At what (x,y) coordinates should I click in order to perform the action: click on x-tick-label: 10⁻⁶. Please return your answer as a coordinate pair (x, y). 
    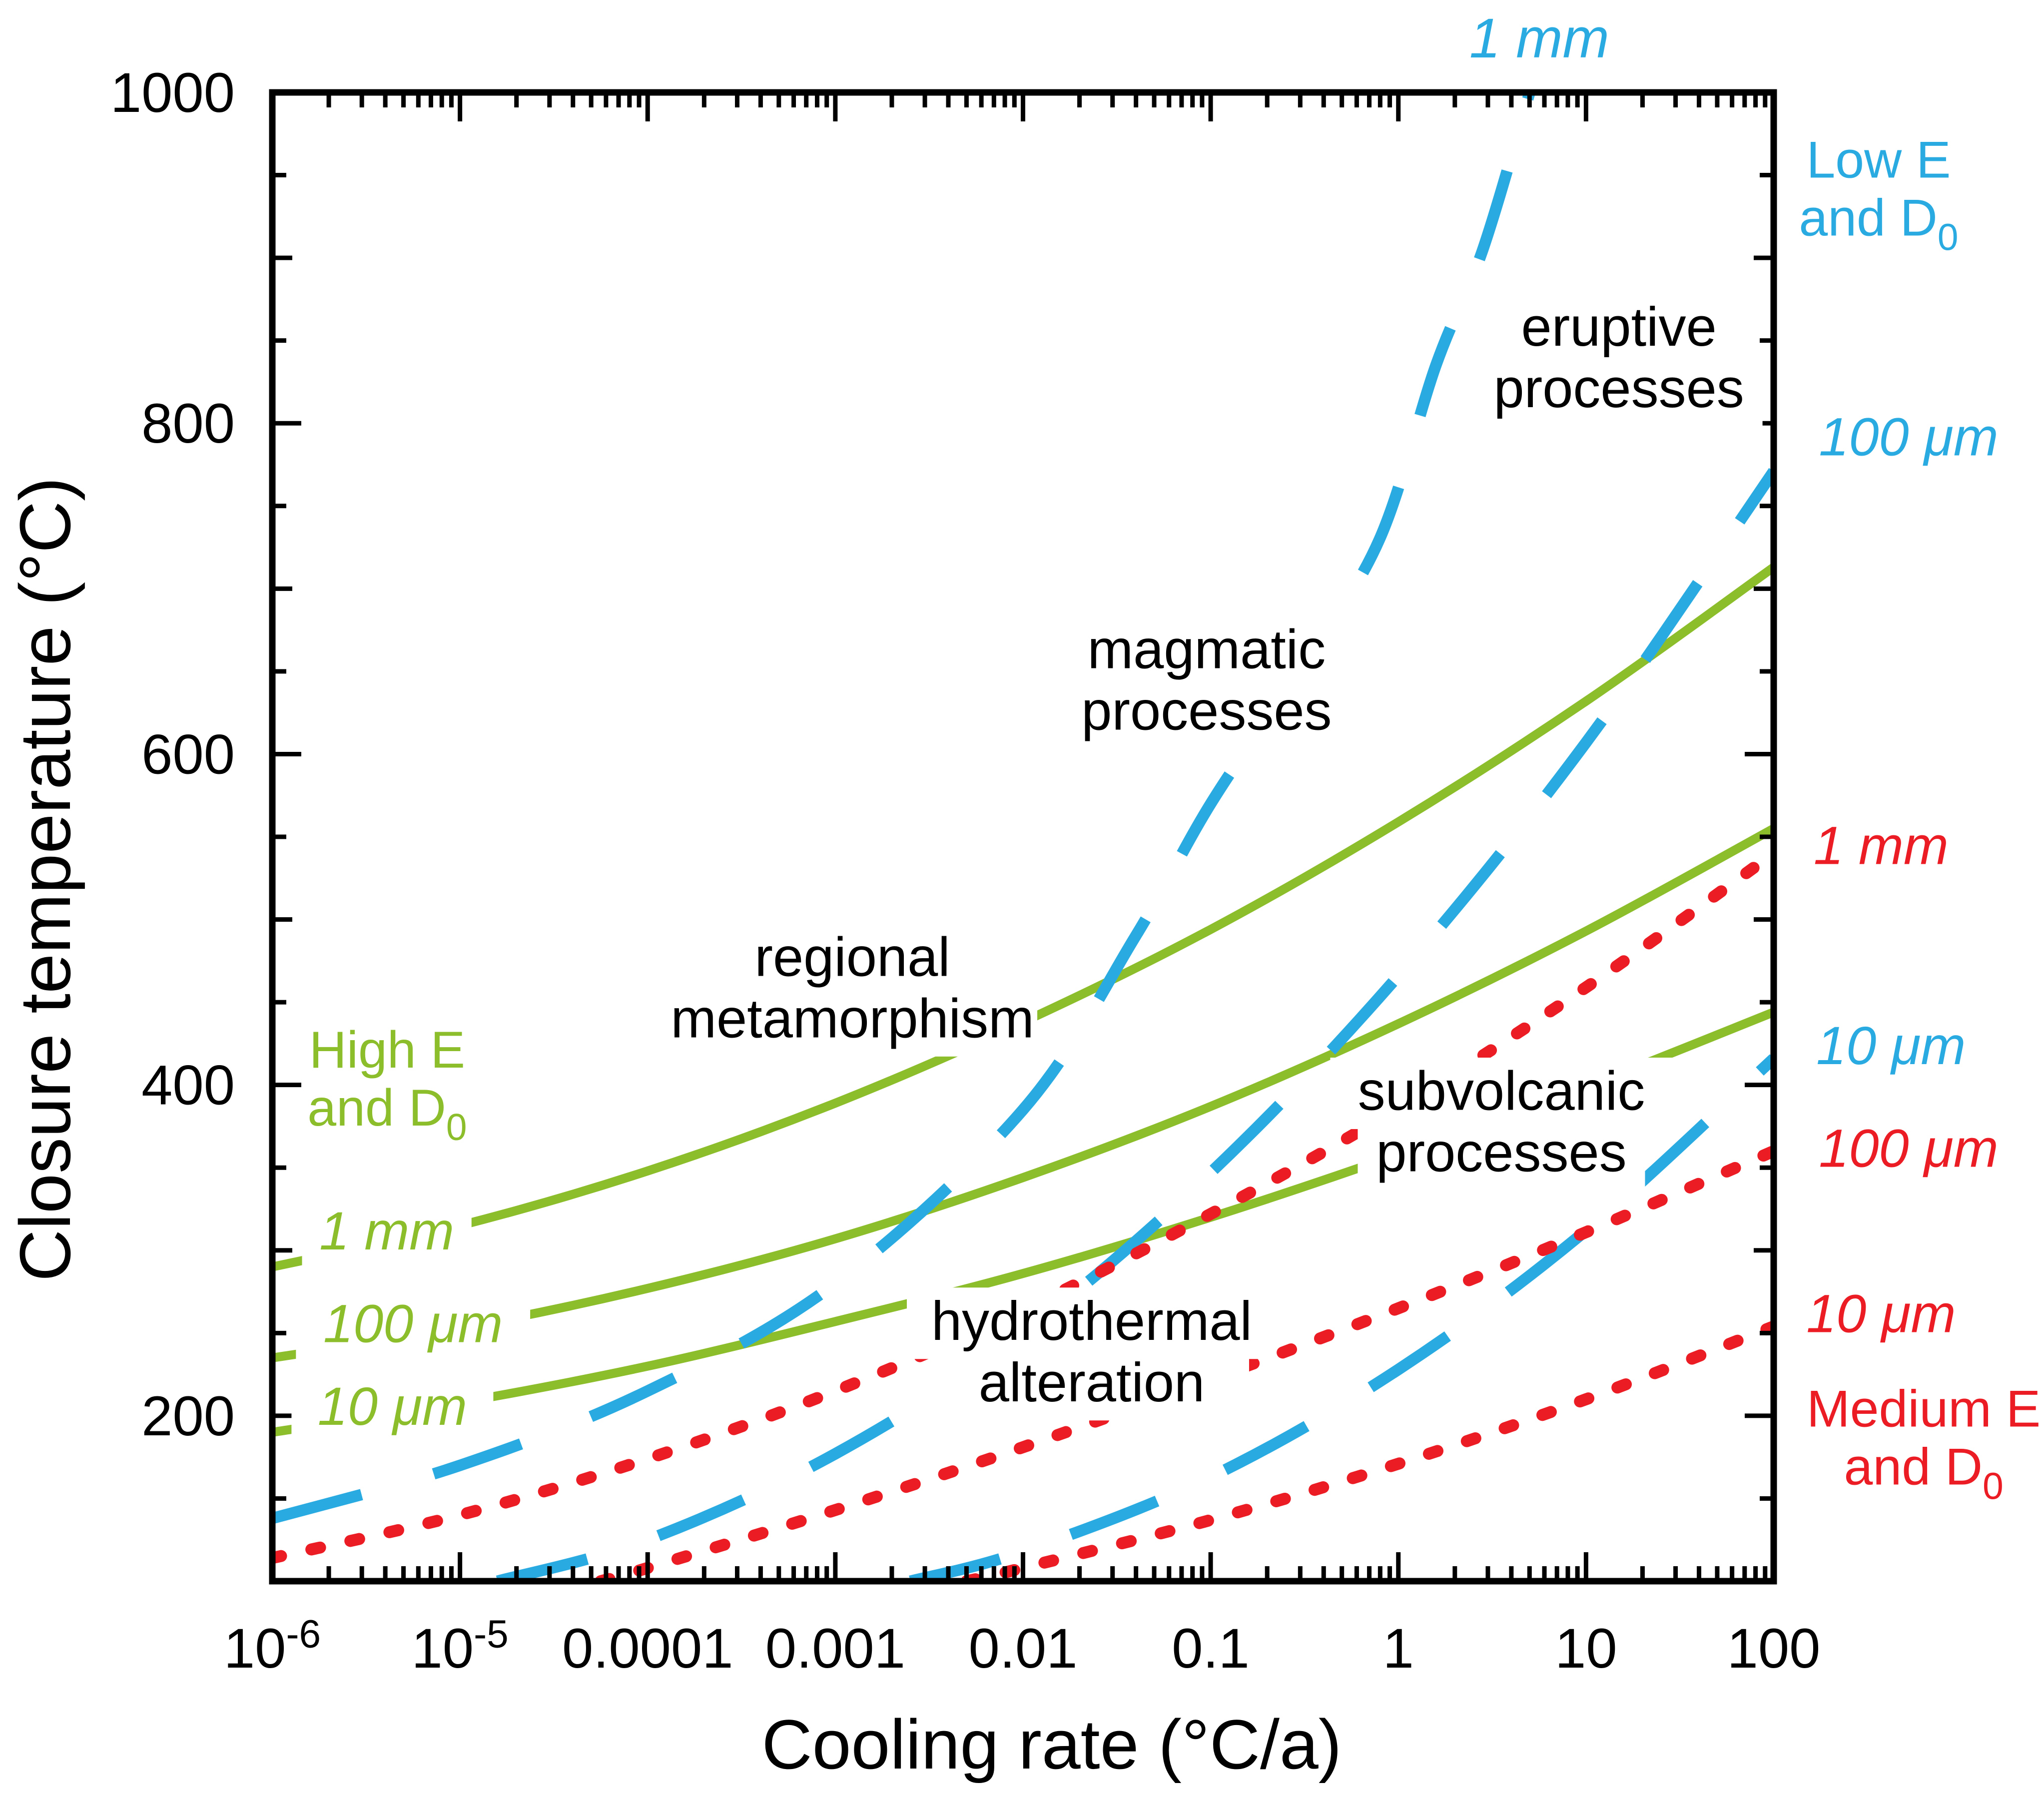
    Looking at the image, I should click on (272, 1646).